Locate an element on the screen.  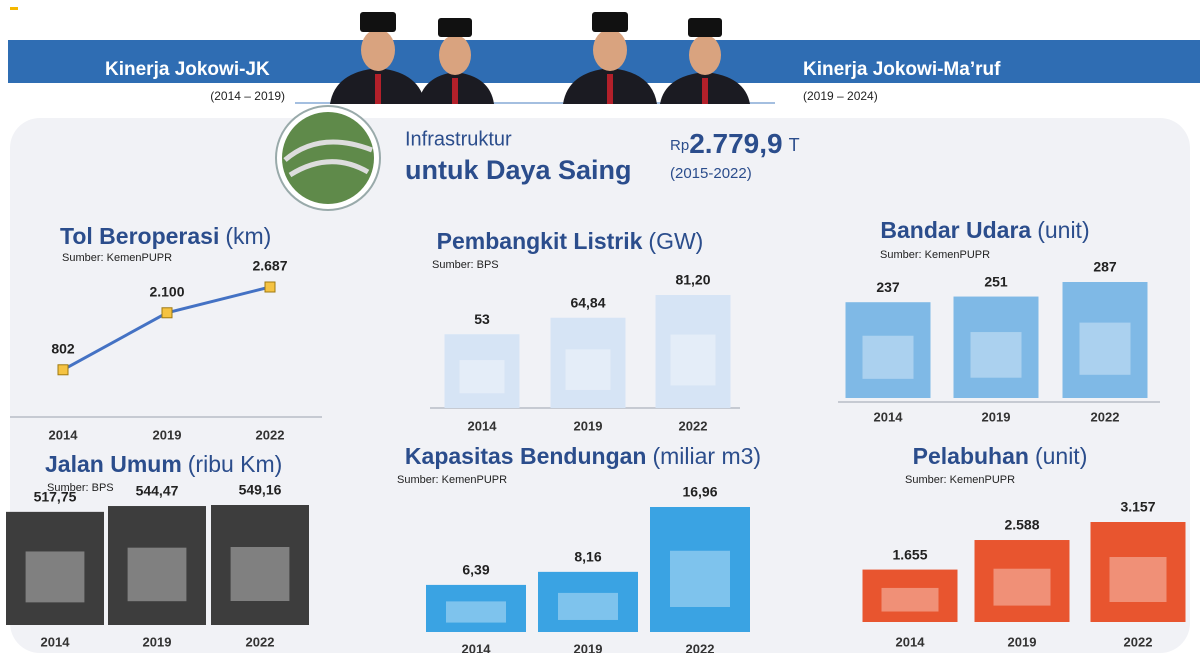
chart-title: Jalan Umum (ribu Km) is located at coordinates (163, 464).